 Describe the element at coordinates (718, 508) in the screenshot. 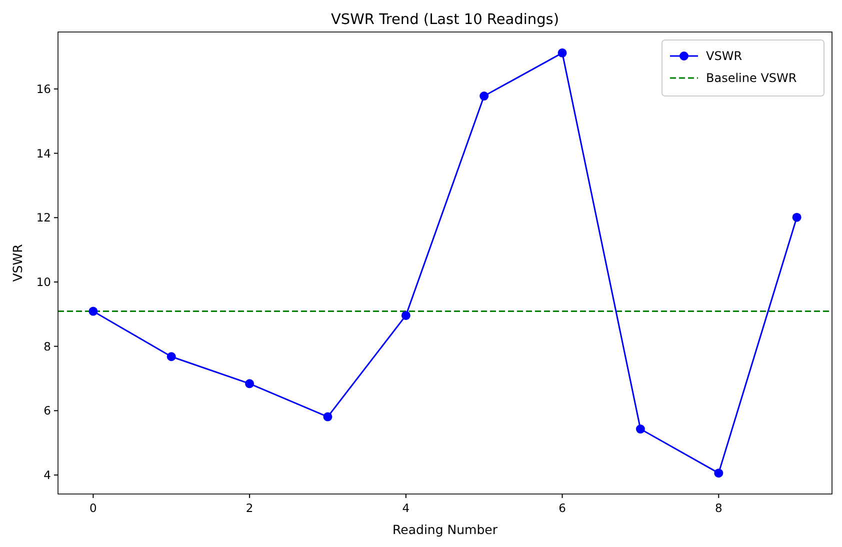

I see `x-tick-label: 8` at that location.